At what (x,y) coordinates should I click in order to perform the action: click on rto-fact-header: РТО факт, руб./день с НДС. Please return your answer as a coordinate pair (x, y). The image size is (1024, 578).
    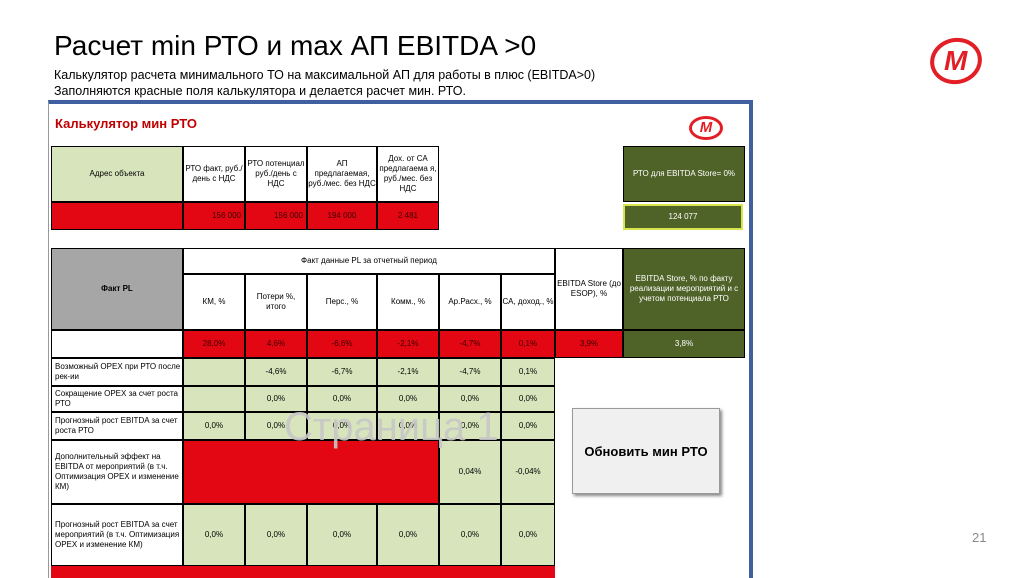
    Looking at the image, I should click on (214, 174).